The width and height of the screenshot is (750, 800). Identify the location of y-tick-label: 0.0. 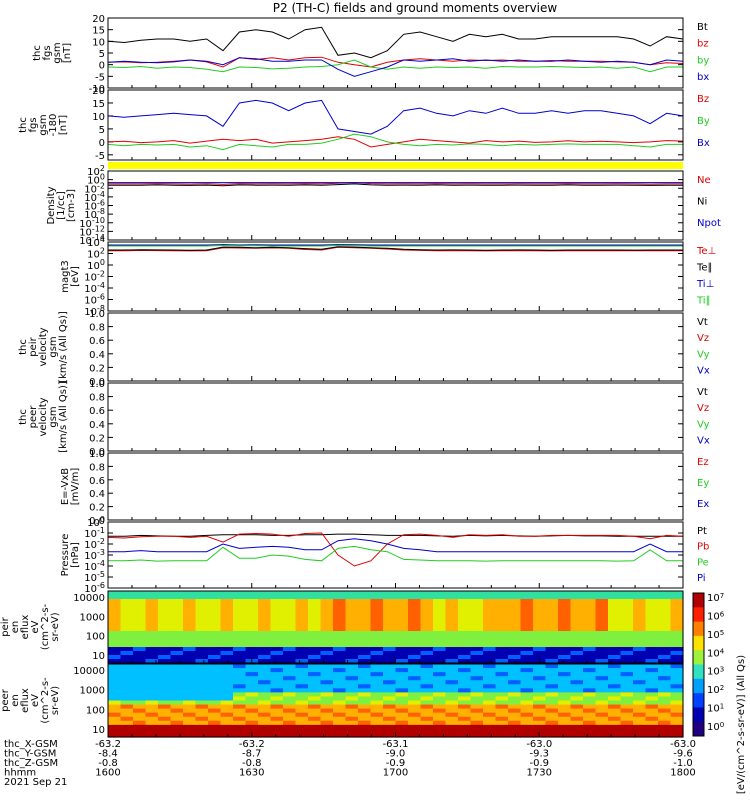
(97, 452).